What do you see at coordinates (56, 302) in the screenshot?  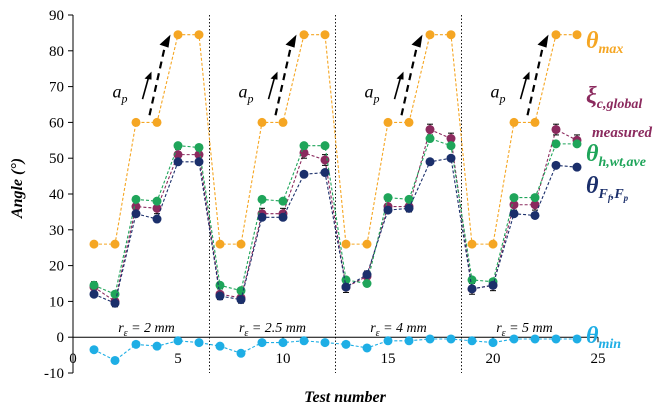 I see `y-tick-label: 10` at bounding box center [56, 302].